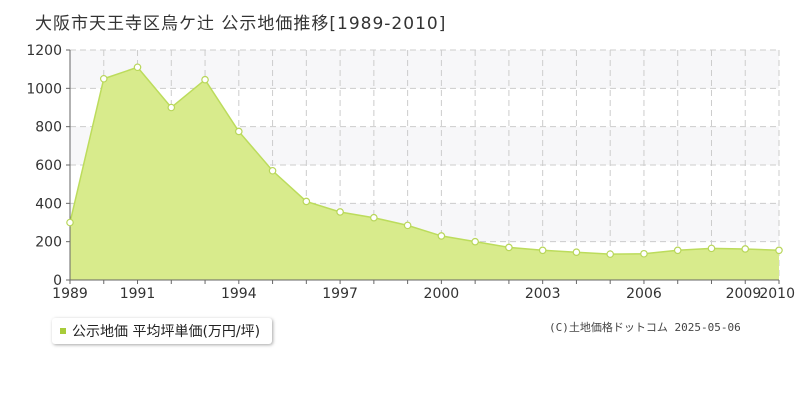  Describe the element at coordinates (44, 89) in the screenshot. I see `y-tick-label: 1000` at that location.